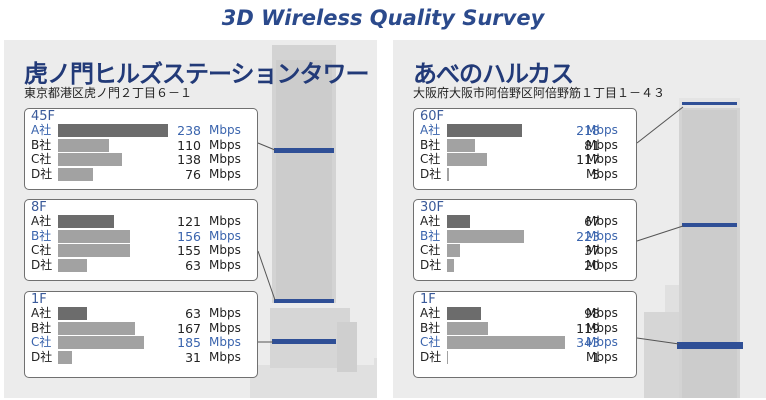 Image resolution: width=766 pixels, height=400 pixels. I want to click on speed-value: 117, so click(588, 159).